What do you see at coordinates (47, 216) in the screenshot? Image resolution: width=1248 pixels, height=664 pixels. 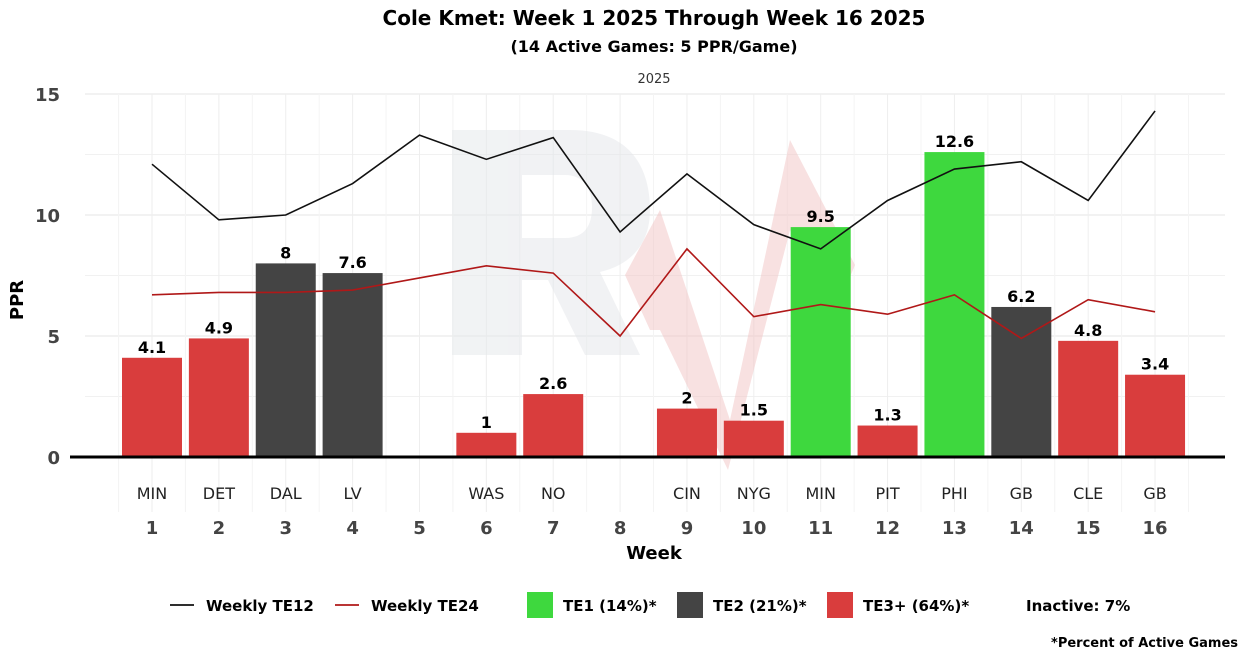 I see `y-tick-label: 10` at bounding box center [47, 216].